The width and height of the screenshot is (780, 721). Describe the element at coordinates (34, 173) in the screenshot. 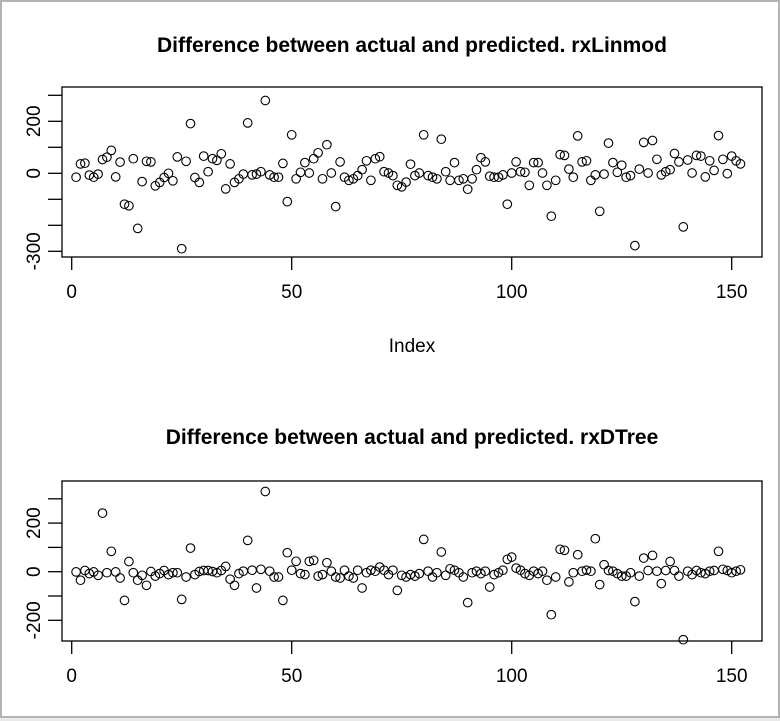

I see `y-tick-label: 0` at that location.